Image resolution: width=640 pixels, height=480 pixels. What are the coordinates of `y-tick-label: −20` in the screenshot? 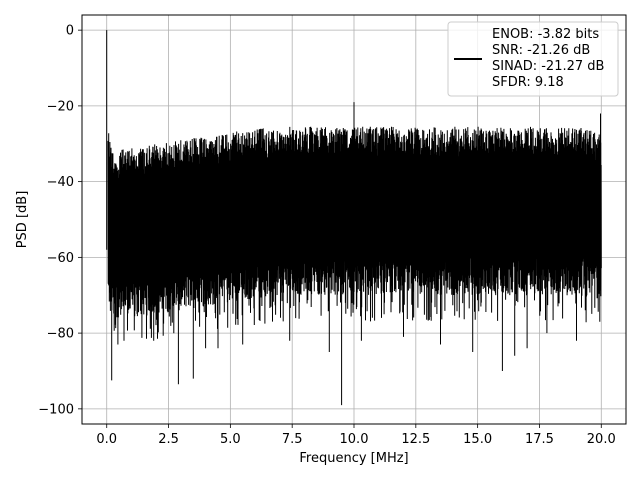 It's located at (60, 106).